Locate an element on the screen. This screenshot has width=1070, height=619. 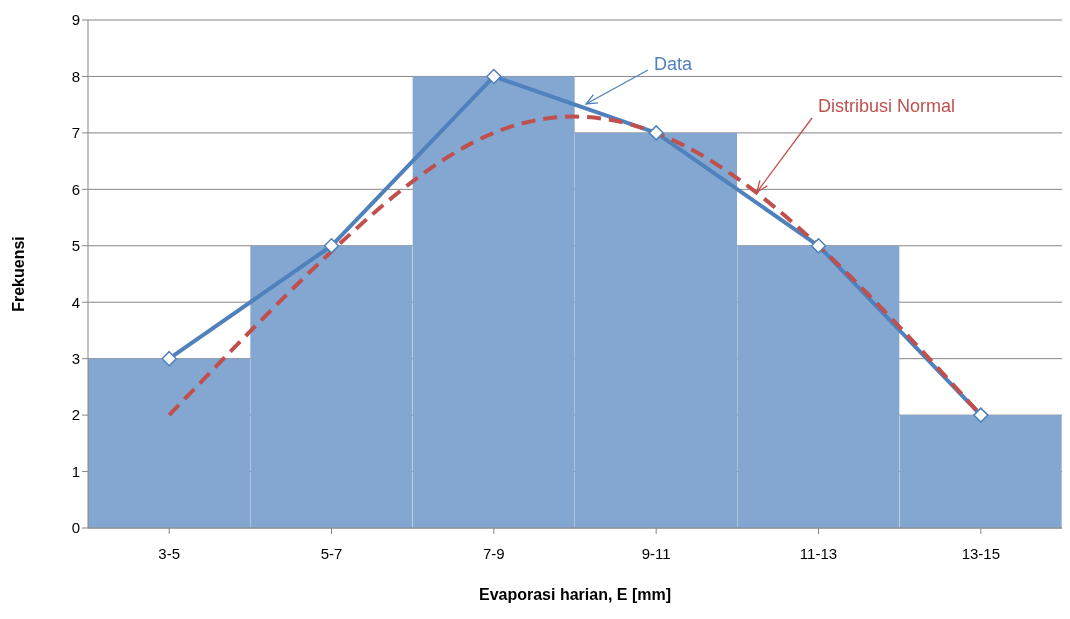
text: Data is located at coordinates (674, 64).